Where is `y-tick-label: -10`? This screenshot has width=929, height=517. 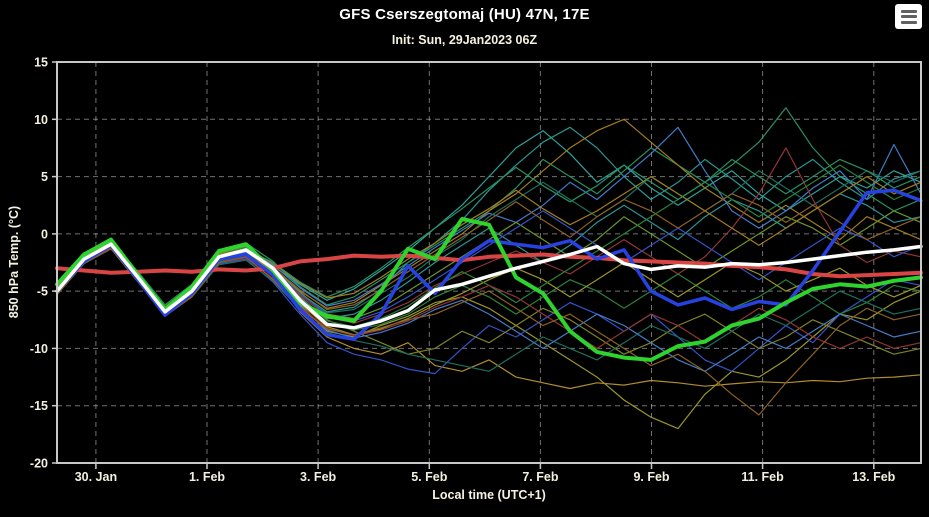
y-tick-label: -10 is located at coordinates (39, 349).